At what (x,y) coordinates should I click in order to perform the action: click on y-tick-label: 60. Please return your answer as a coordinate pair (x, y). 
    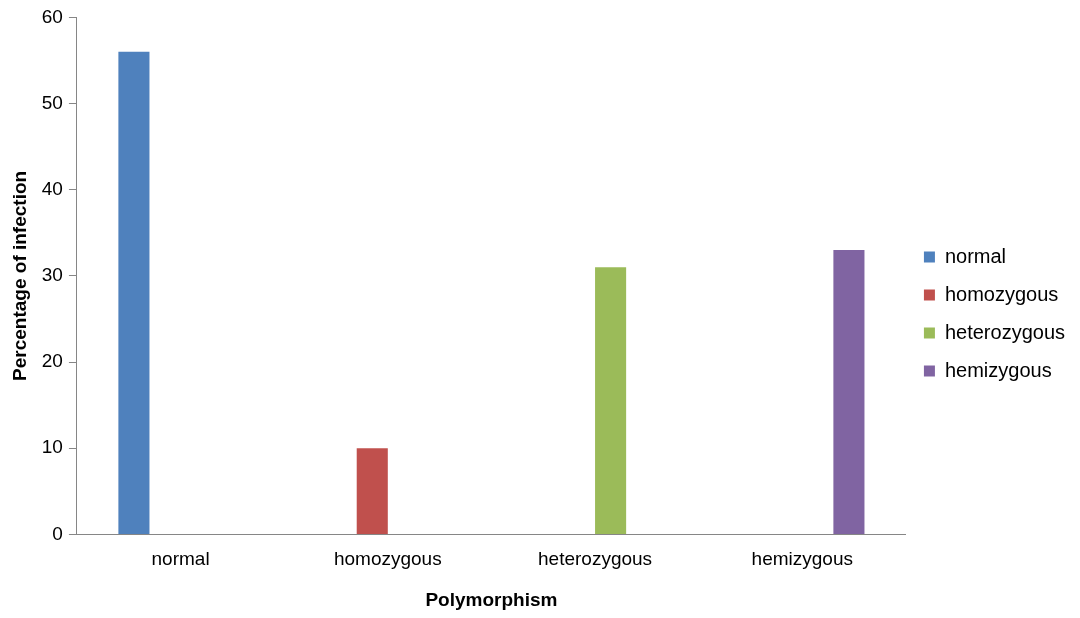
    Looking at the image, I should click on (52, 16).